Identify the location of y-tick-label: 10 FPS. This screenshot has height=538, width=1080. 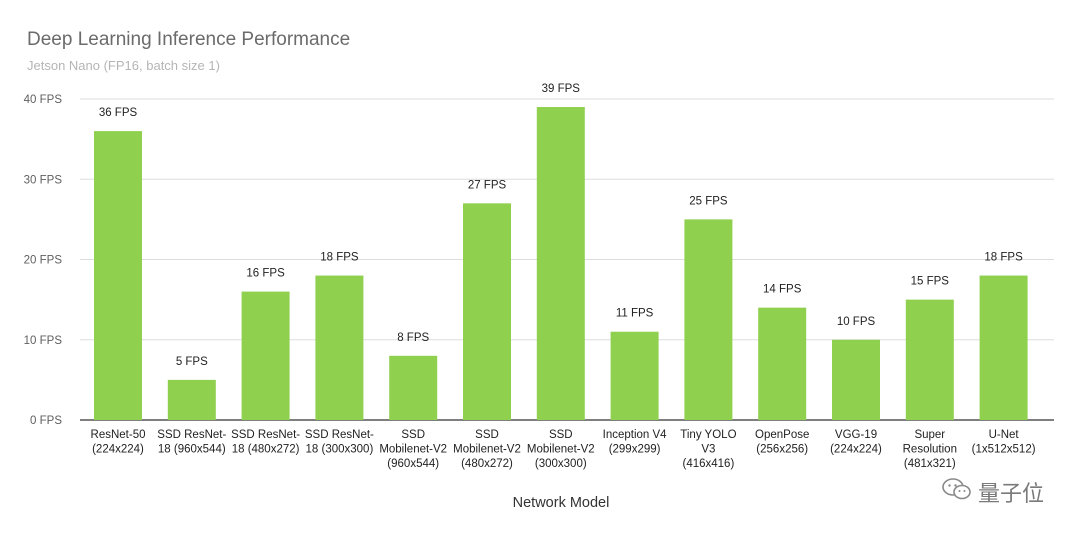
(43, 341).